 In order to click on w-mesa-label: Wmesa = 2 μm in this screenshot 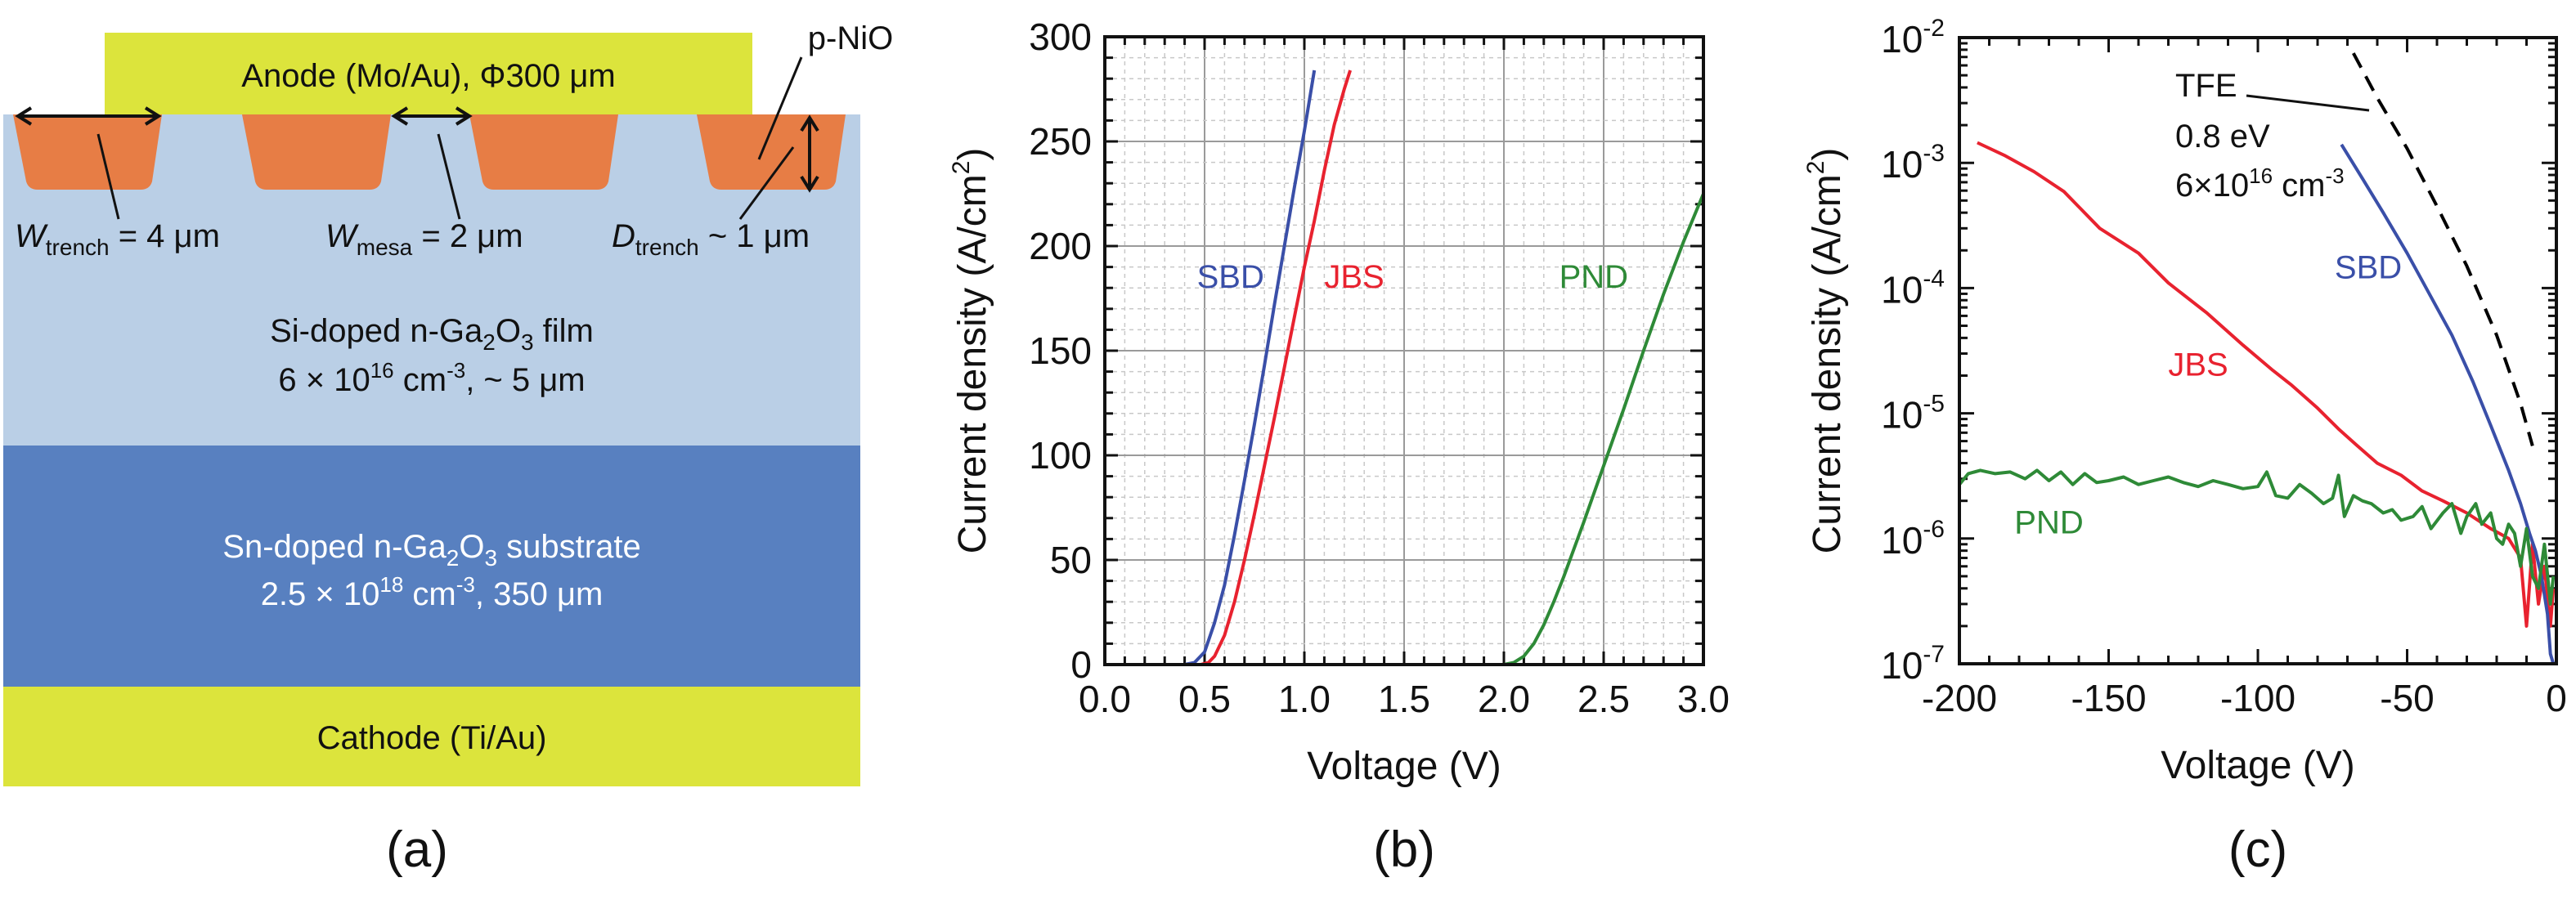, I will do `click(424, 239)`.